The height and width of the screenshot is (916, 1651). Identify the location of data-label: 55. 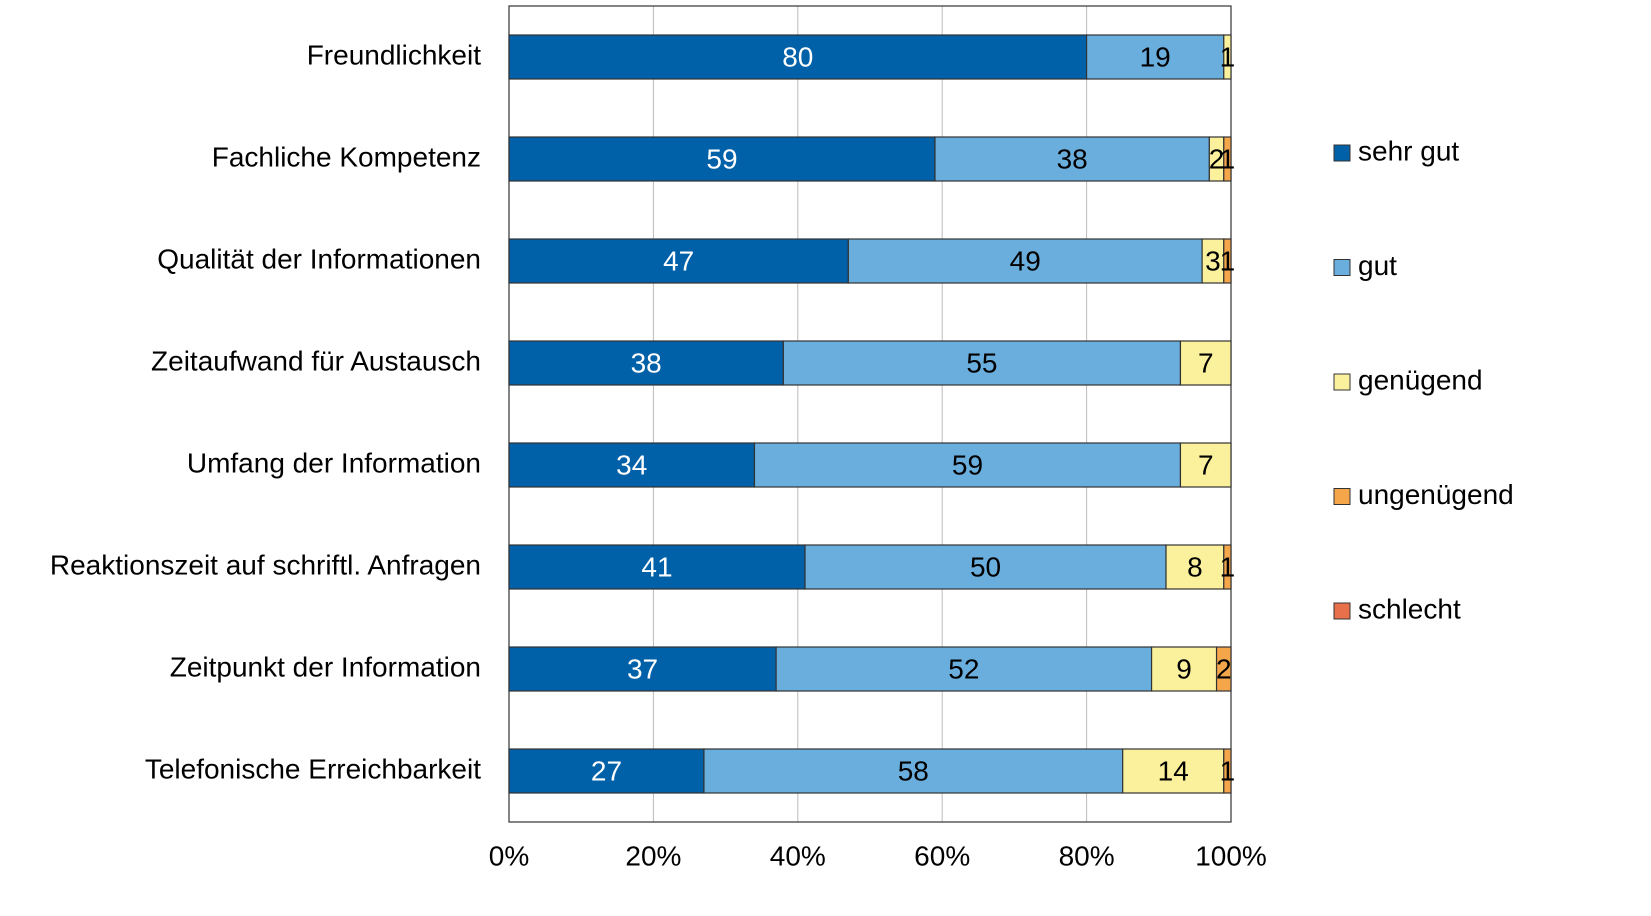
(981, 362).